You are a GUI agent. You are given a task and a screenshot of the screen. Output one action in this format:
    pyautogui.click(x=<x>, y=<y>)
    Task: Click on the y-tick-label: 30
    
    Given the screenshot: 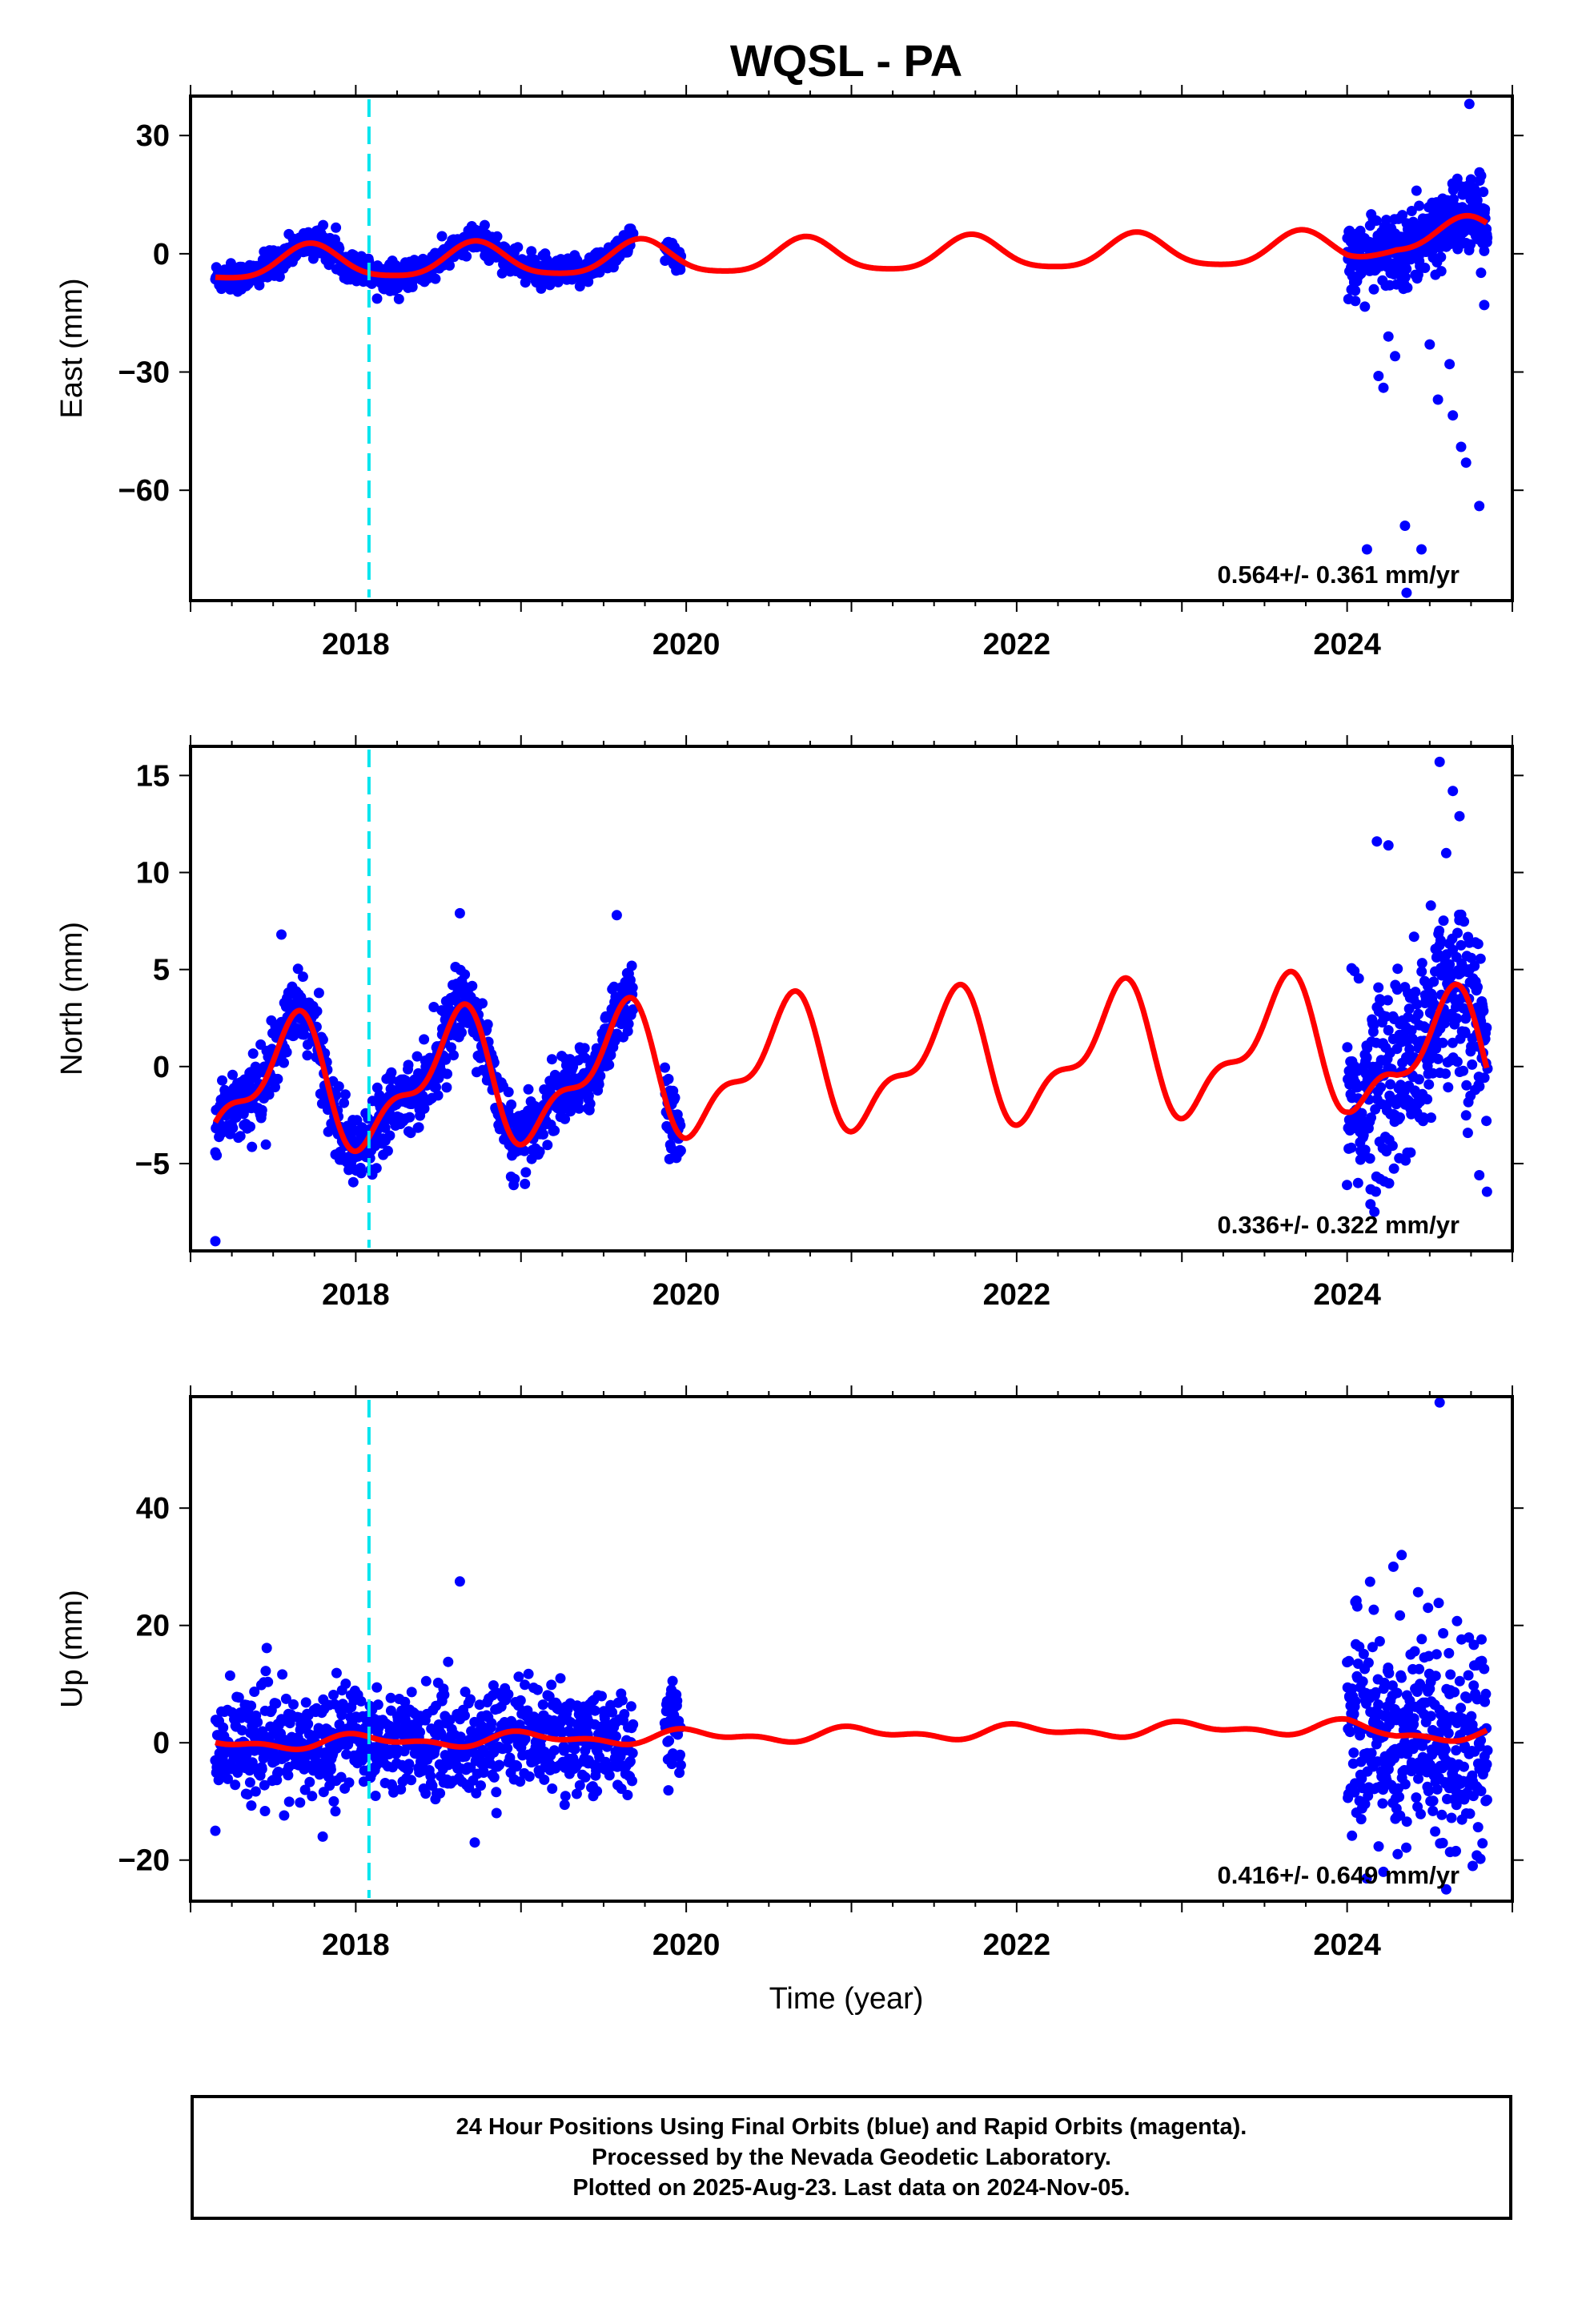 What is the action you would take?
    pyautogui.click(x=153, y=136)
    